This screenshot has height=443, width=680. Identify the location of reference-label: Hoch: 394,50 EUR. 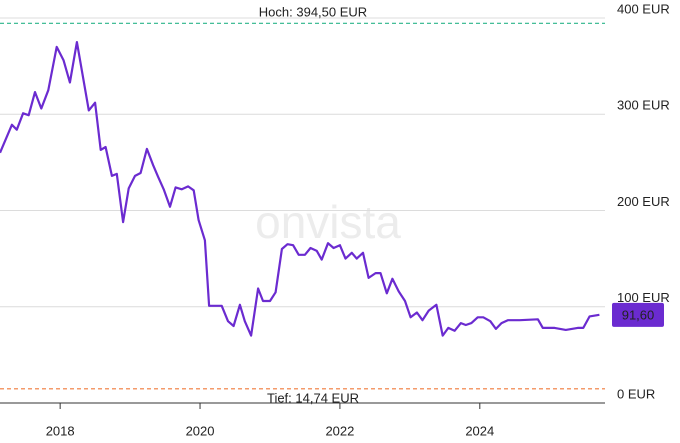
(313, 12).